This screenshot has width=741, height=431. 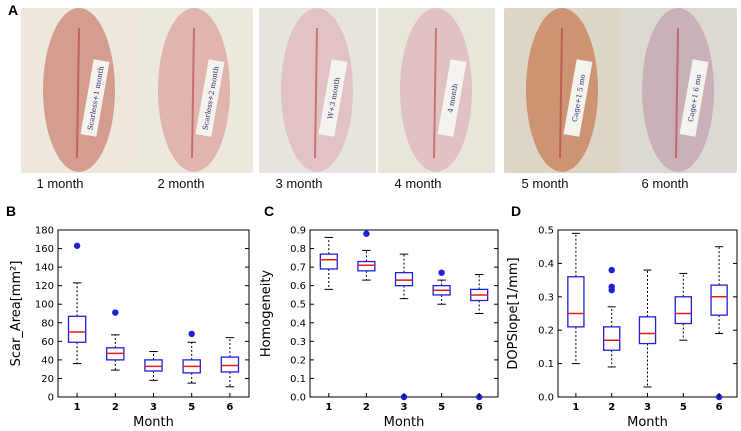 What do you see at coordinates (516, 211) in the screenshot?
I see `panel-label-d: D` at bounding box center [516, 211].